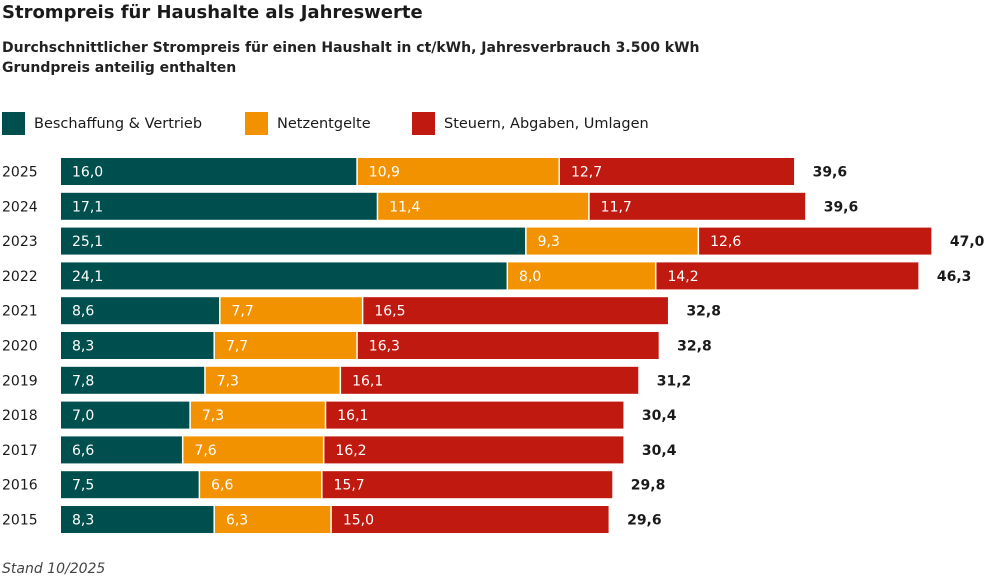 The image size is (984, 580). What do you see at coordinates (367, 381) in the screenshot?
I see `data-label: 16,1` at bounding box center [367, 381].